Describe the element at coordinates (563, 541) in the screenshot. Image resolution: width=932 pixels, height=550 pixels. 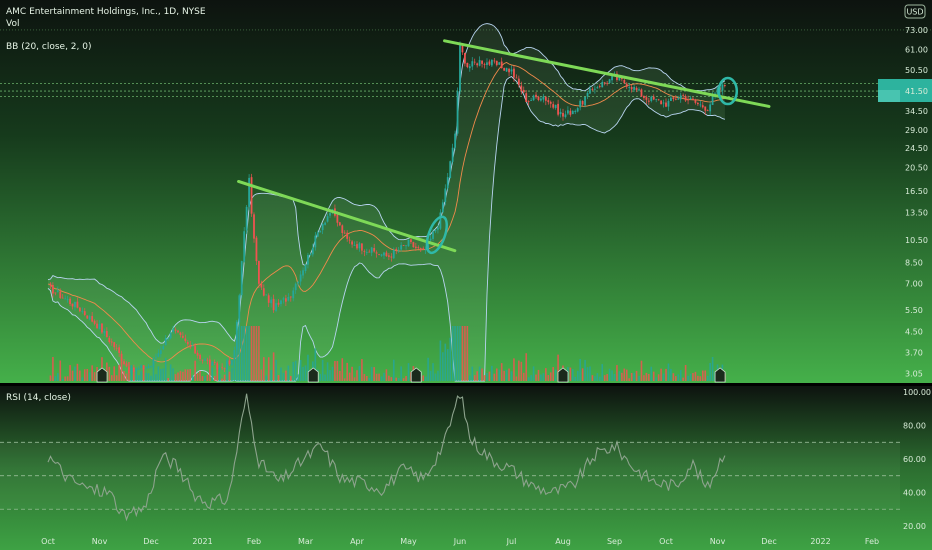
I see `month-tick-label: Aug` at that location.